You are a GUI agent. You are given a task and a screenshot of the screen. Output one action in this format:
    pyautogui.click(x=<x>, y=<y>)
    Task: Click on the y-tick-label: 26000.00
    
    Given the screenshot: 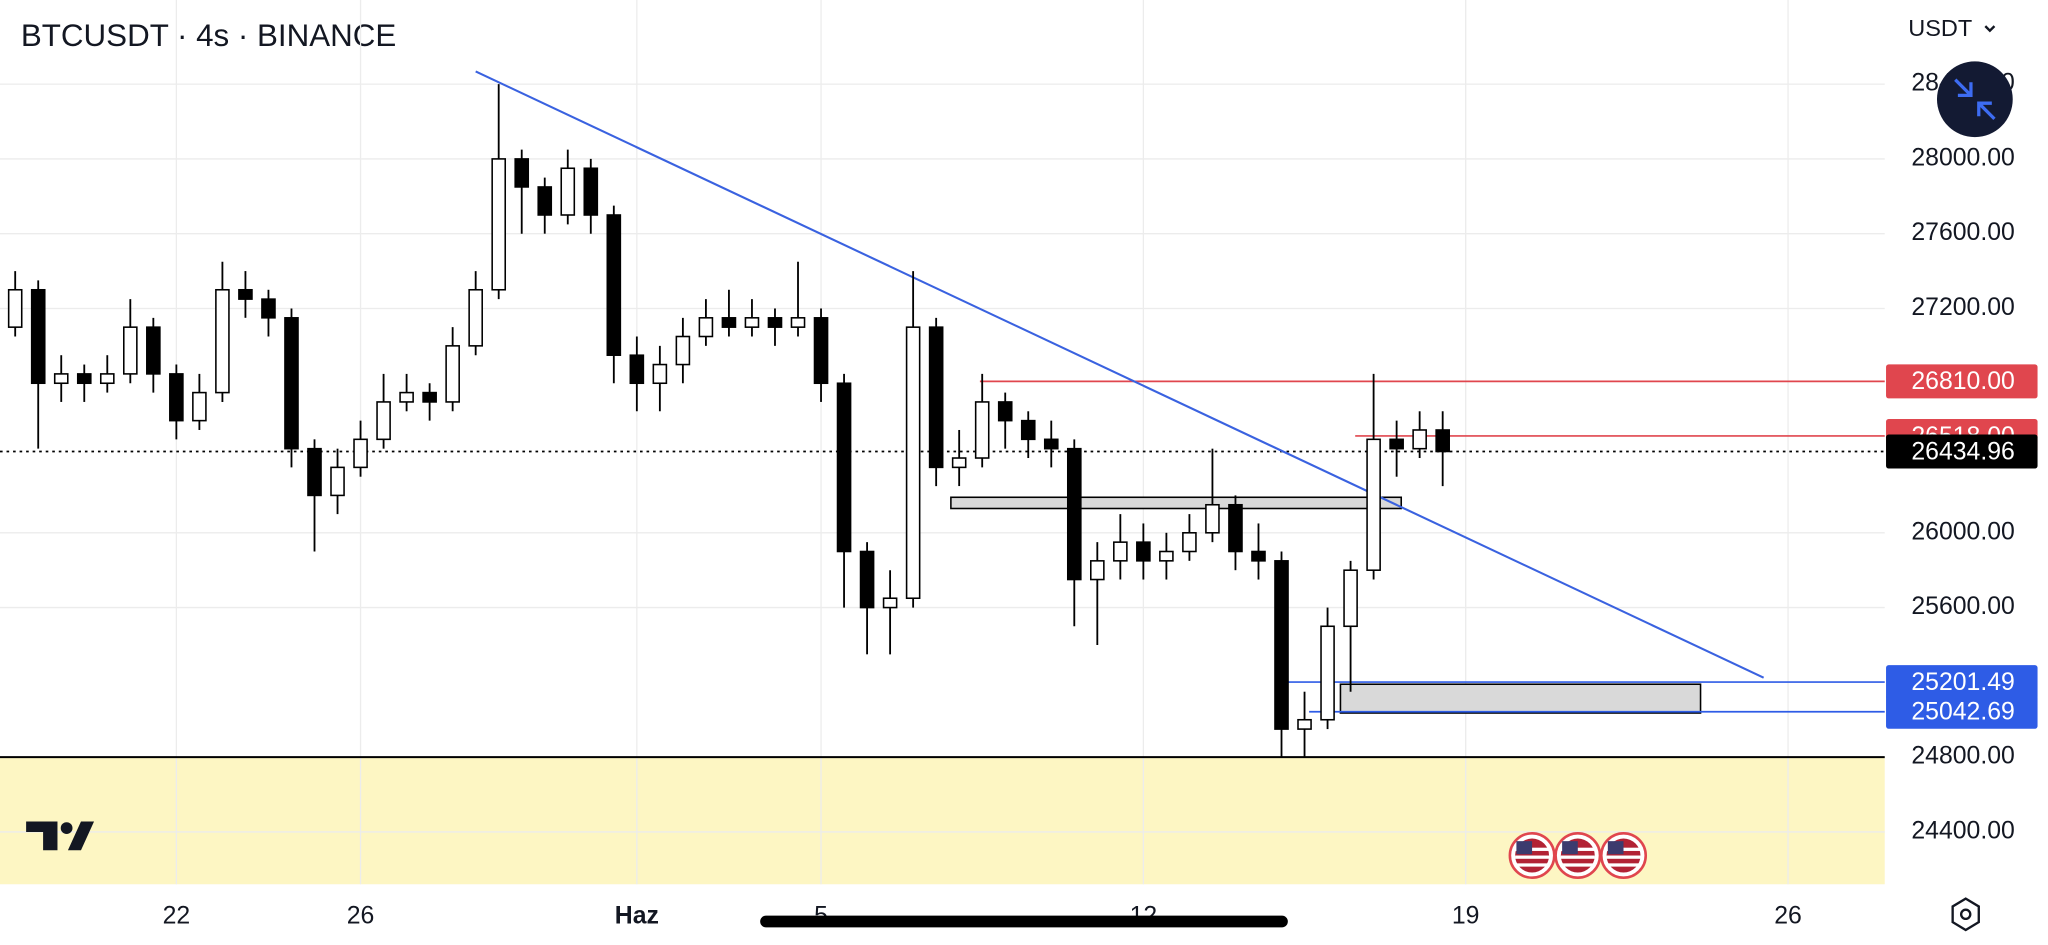 What is the action you would take?
    pyautogui.click(x=1962, y=531)
    